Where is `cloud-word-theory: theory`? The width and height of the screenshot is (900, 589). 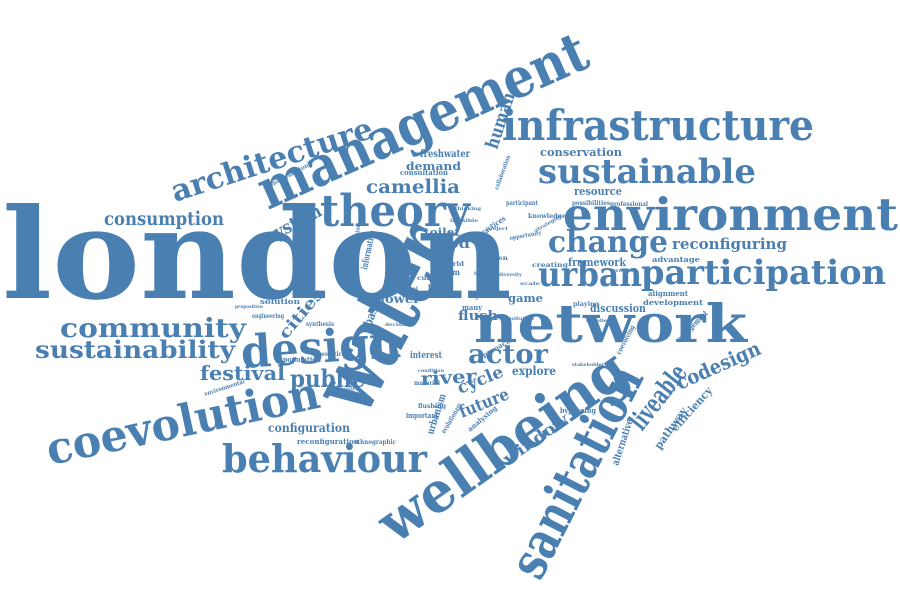 cloud-word-theory: theory is located at coordinates (395, 211).